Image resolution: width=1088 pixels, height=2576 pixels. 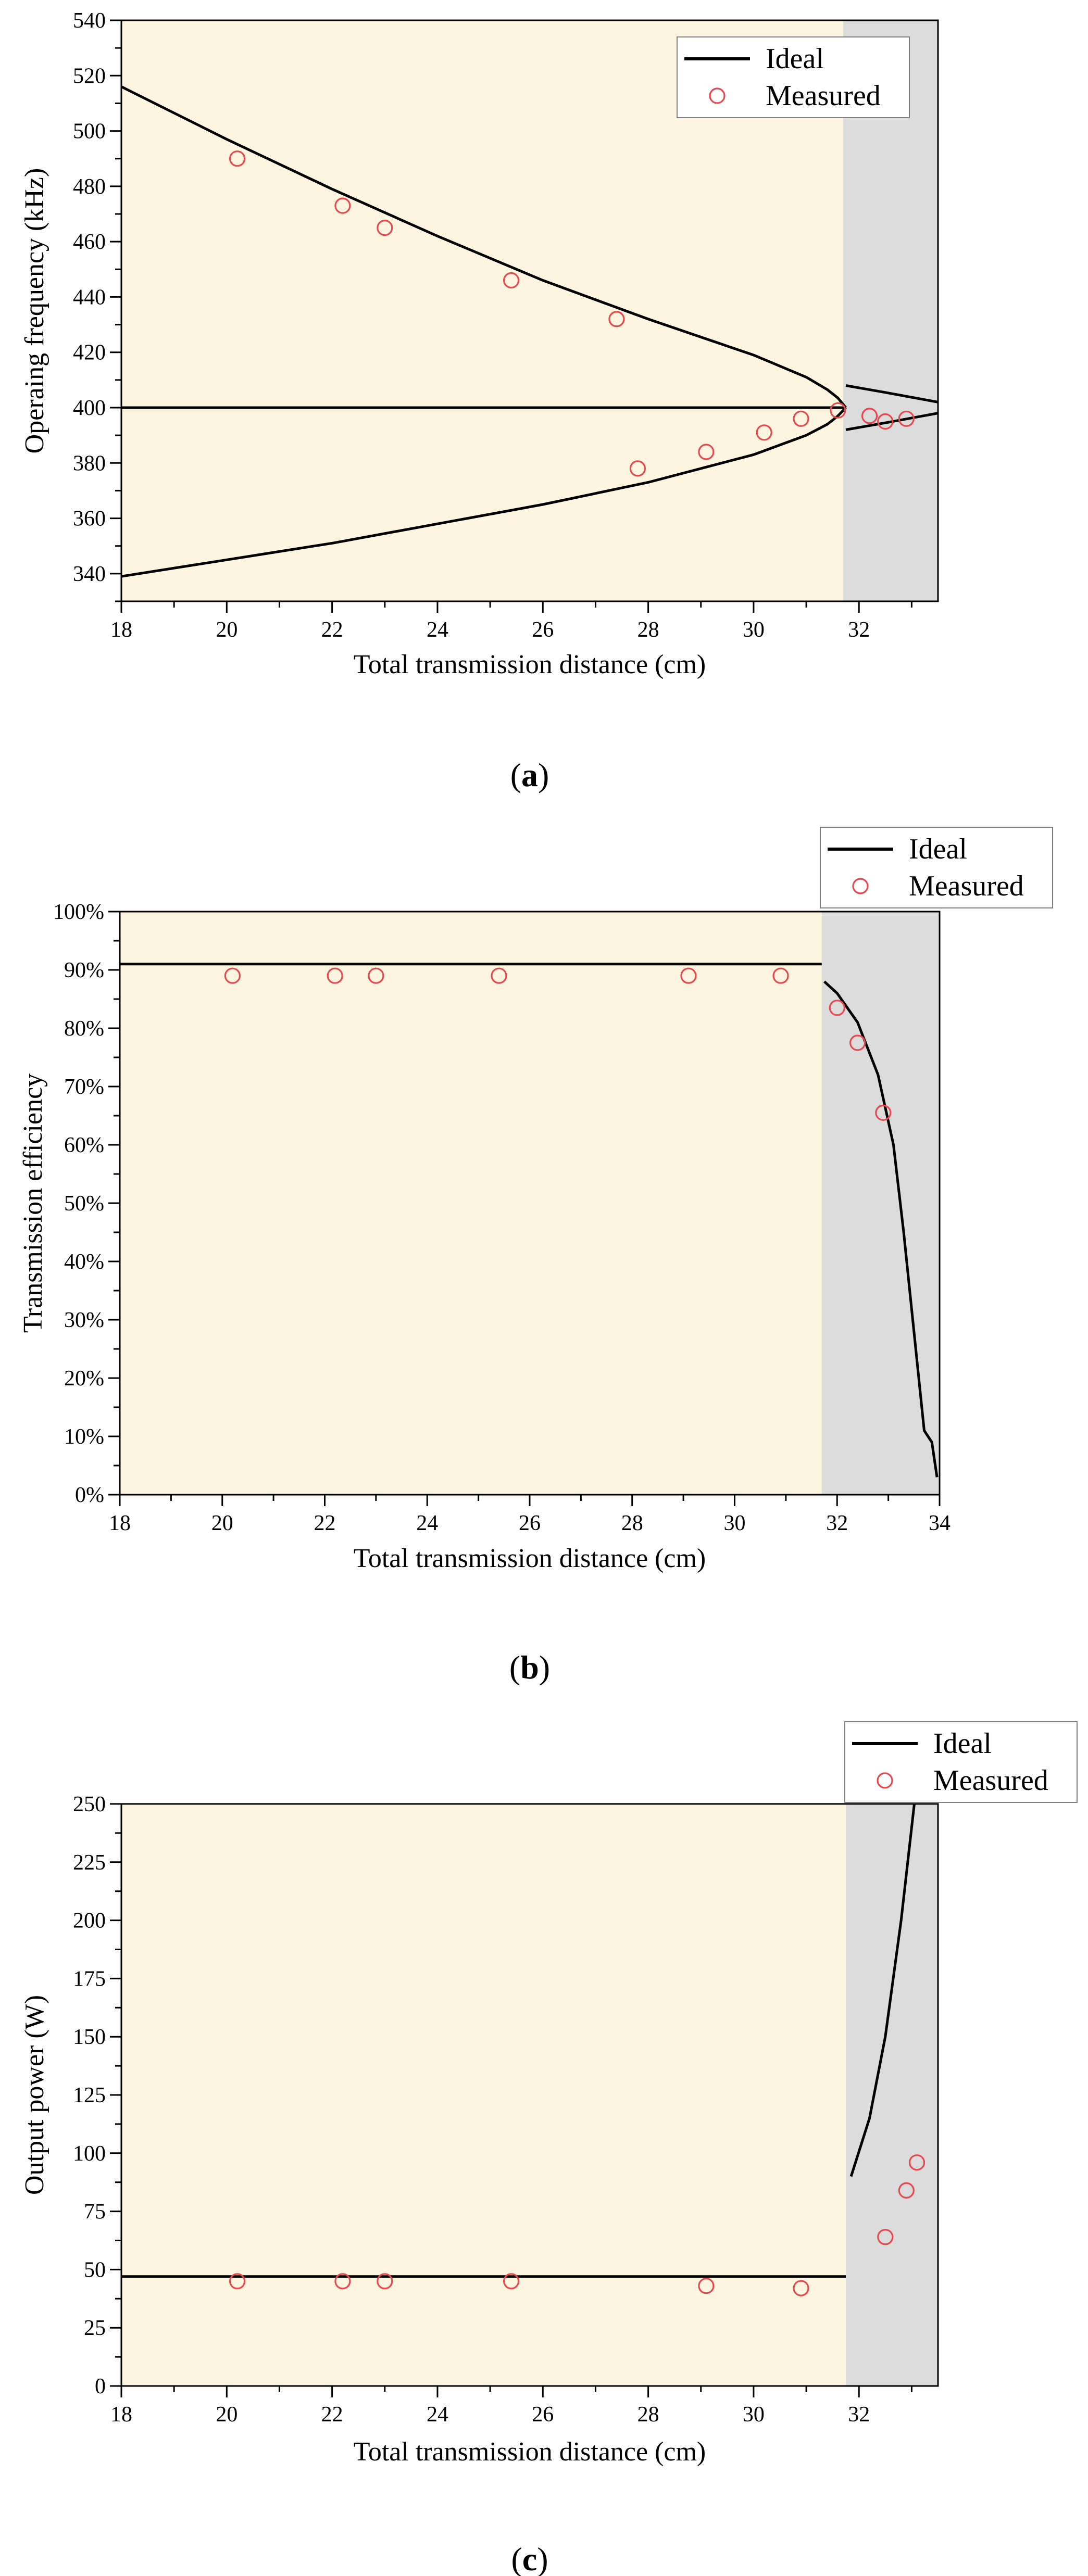 What do you see at coordinates (34, 311) in the screenshot?
I see `y-axis-title: Operaing frequency (kHz)` at bounding box center [34, 311].